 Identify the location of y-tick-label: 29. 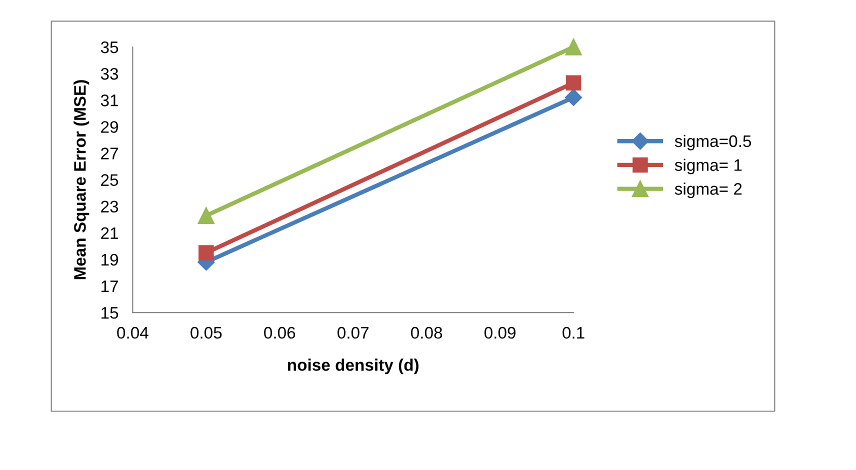
(109, 127).